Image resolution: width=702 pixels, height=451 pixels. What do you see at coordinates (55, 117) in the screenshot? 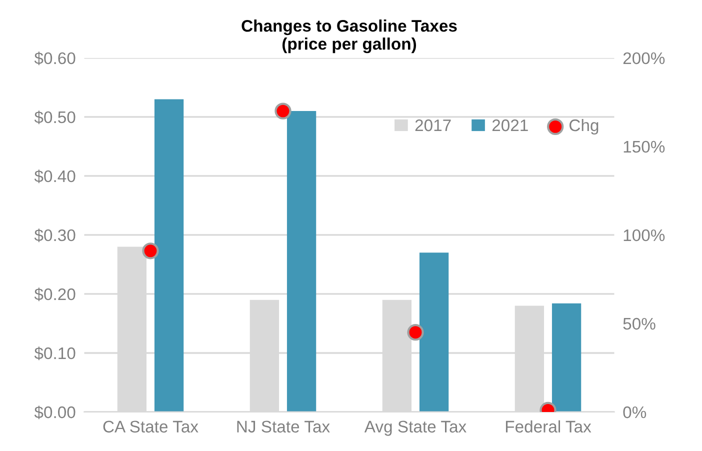
I see `y-tick-label: $0.50` at bounding box center [55, 117].